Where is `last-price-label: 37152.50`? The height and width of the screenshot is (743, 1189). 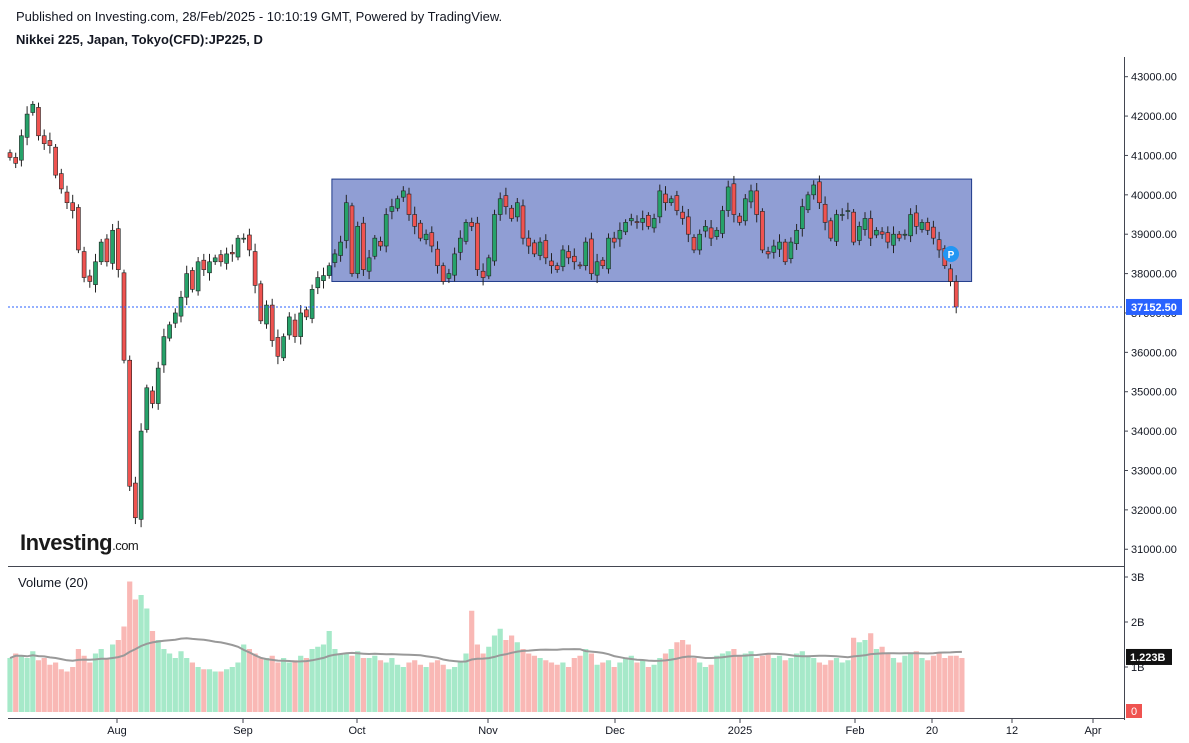 last-price-label: 37152.50 is located at coordinates (1154, 308).